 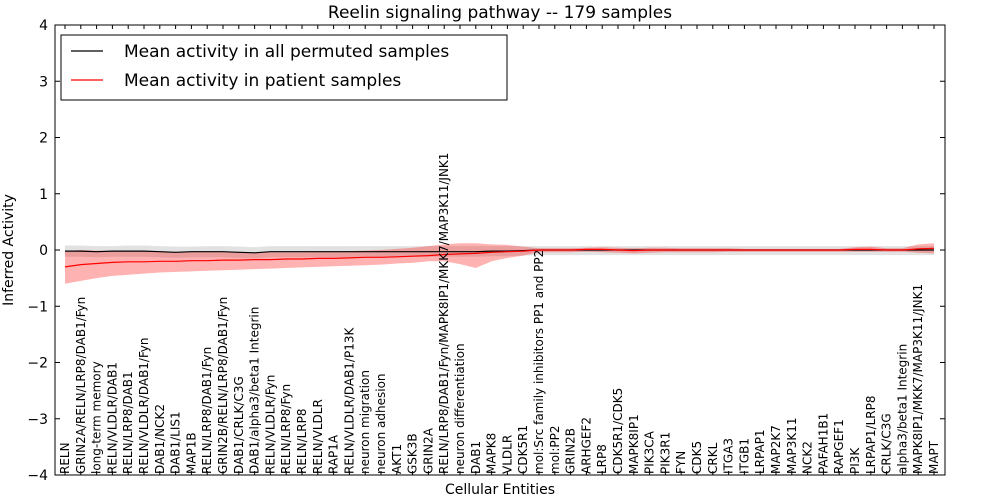 What do you see at coordinates (144, 406) in the screenshot?
I see `x-tick-label: RELN/VLDLR/DAB1/Fyn` at bounding box center [144, 406].